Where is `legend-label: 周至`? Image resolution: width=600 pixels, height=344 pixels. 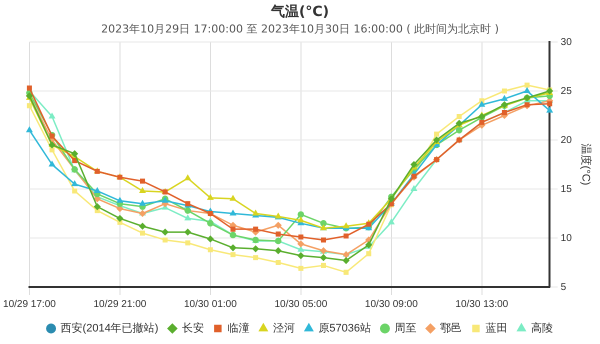
legend-label: 周至 is located at coordinates (405, 328).